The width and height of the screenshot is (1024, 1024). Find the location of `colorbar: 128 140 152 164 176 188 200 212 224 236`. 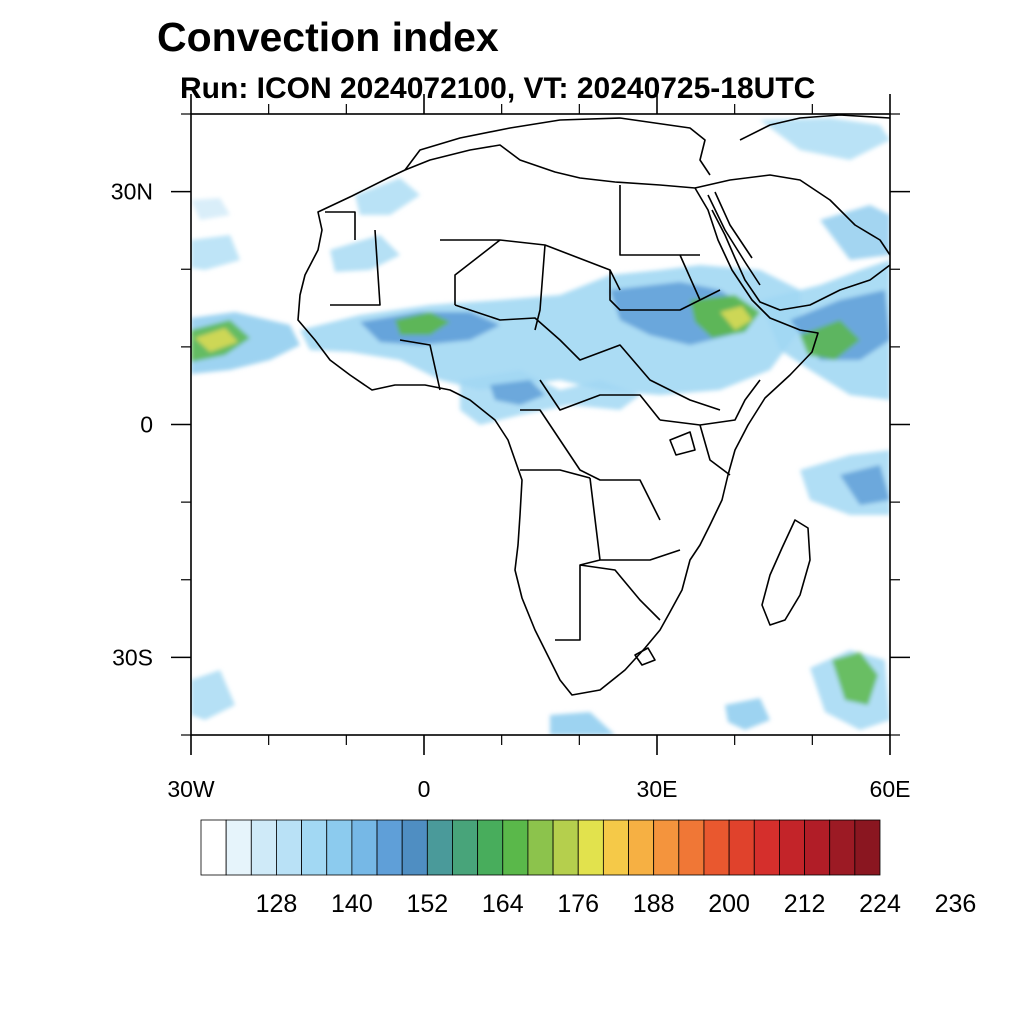

colorbar: 128 140 152 164 176 188 200 212 224 236 is located at coordinates (588, 868).